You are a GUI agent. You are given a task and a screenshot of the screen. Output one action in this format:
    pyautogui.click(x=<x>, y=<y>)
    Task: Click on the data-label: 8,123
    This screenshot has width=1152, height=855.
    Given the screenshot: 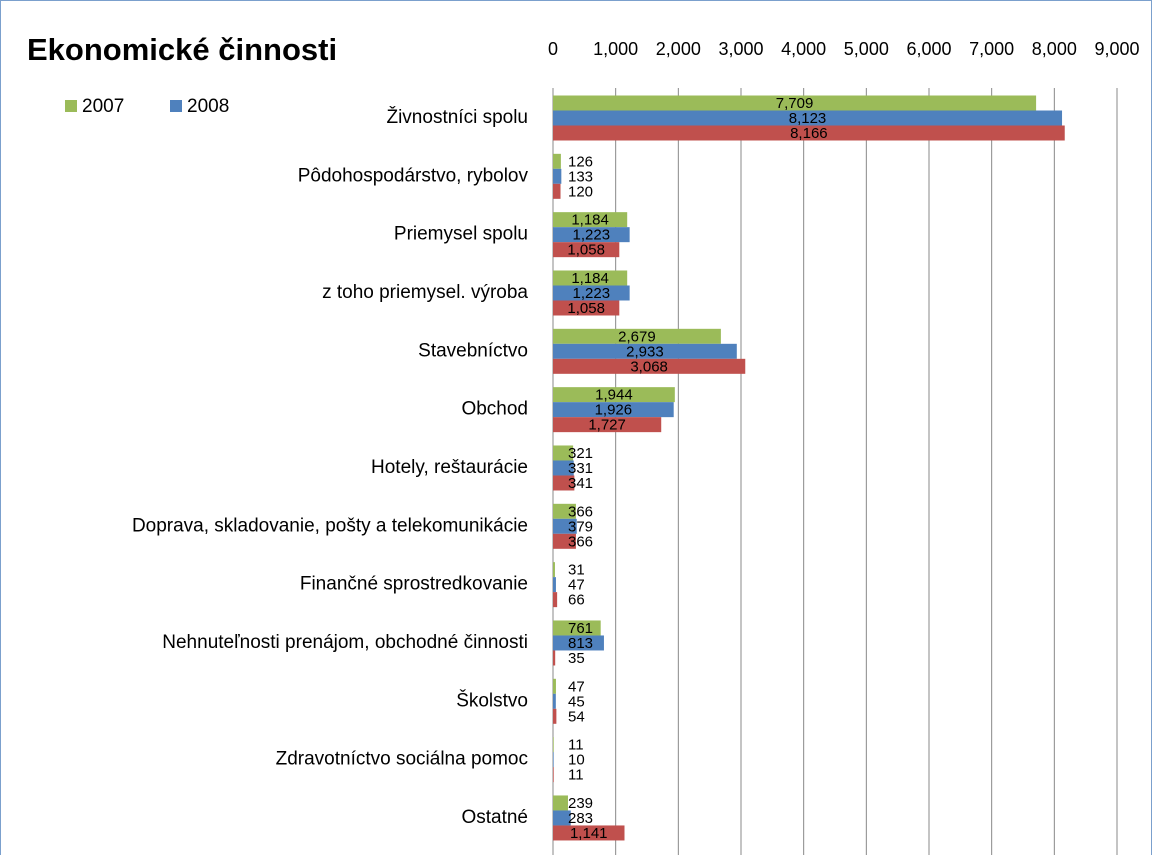 What is the action you would take?
    pyautogui.click(x=808, y=118)
    